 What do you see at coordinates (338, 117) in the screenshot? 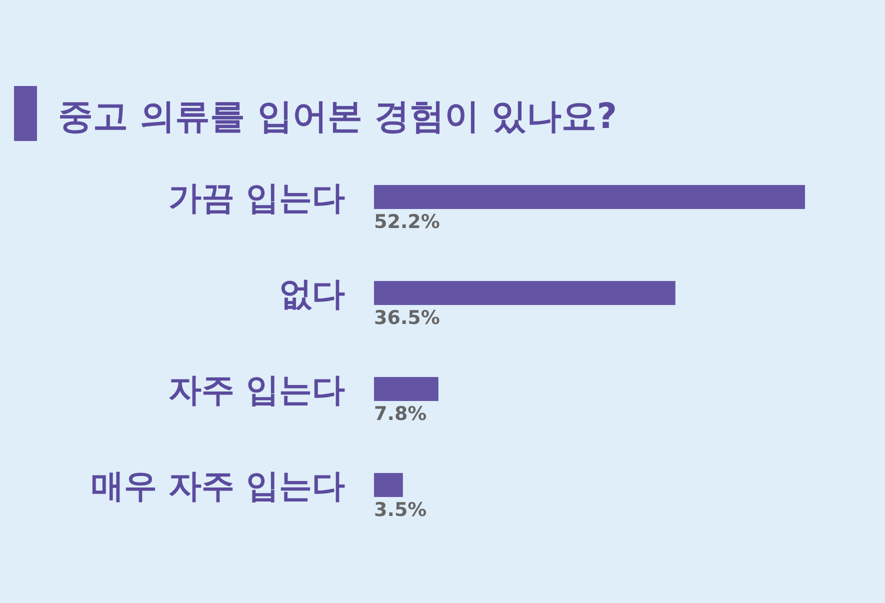
I see `chart-title: 중고 의류를 입어본 경험이 있나요?` at bounding box center [338, 117].